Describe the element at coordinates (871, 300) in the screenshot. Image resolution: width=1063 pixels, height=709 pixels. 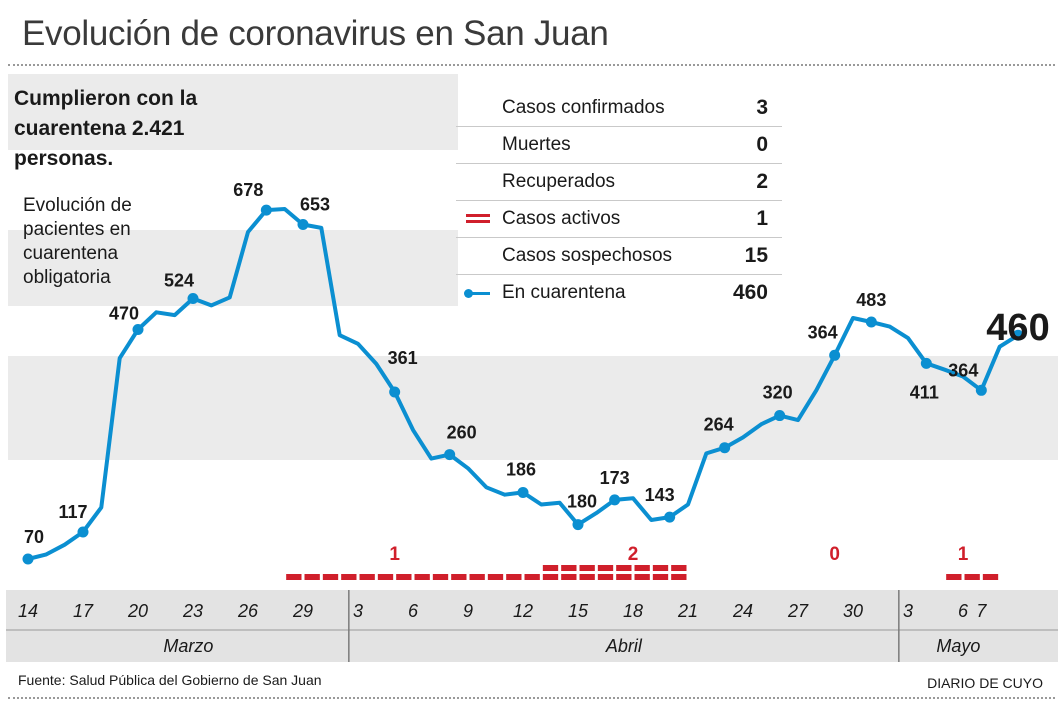
I see `data-label: 483` at that location.